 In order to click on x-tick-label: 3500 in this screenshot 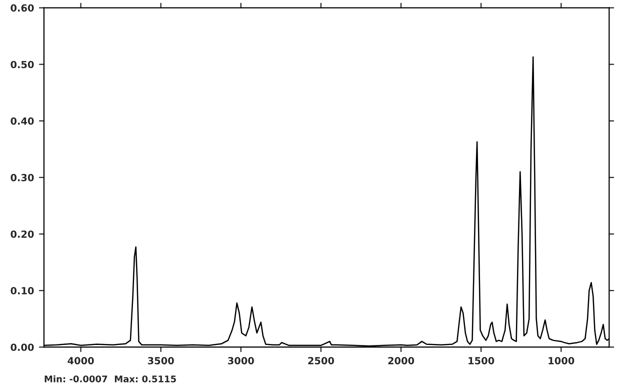, I will do `click(161, 360)`.